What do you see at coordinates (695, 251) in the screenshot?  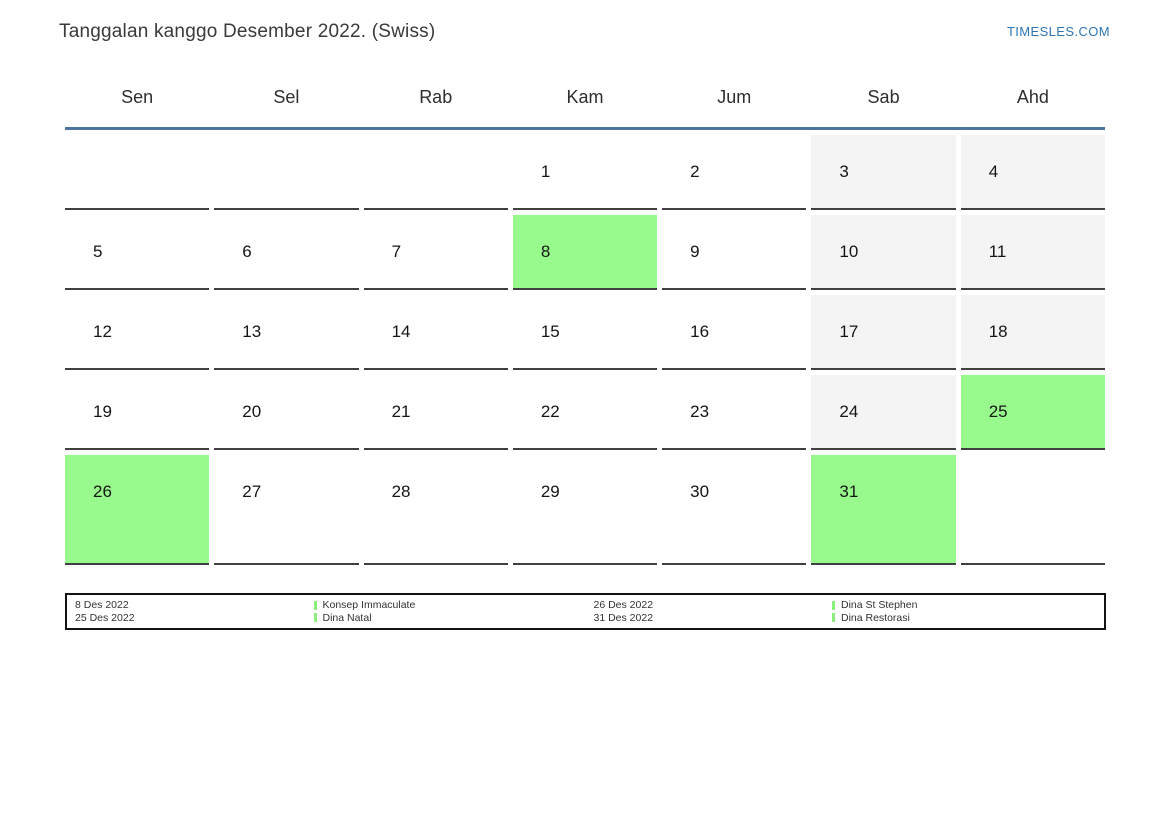 I see `day-number: 9` at bounding box center [695, 251].